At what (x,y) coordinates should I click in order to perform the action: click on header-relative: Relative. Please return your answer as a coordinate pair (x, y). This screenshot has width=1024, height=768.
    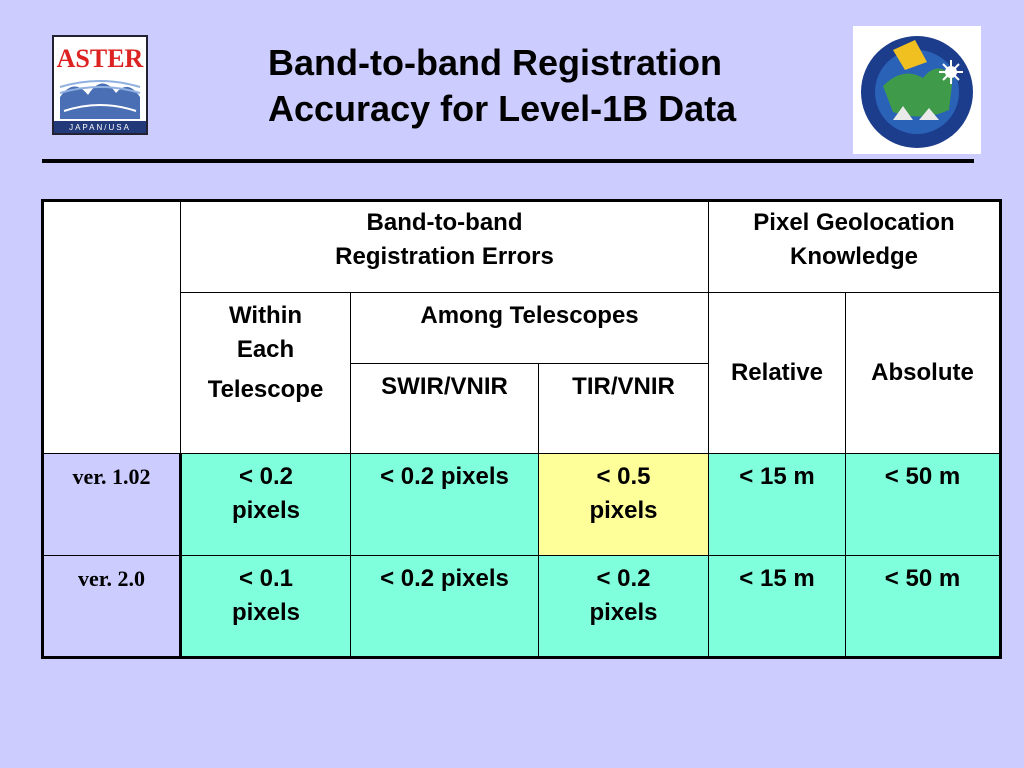
    Looking at the image, I should click on (777, 373).